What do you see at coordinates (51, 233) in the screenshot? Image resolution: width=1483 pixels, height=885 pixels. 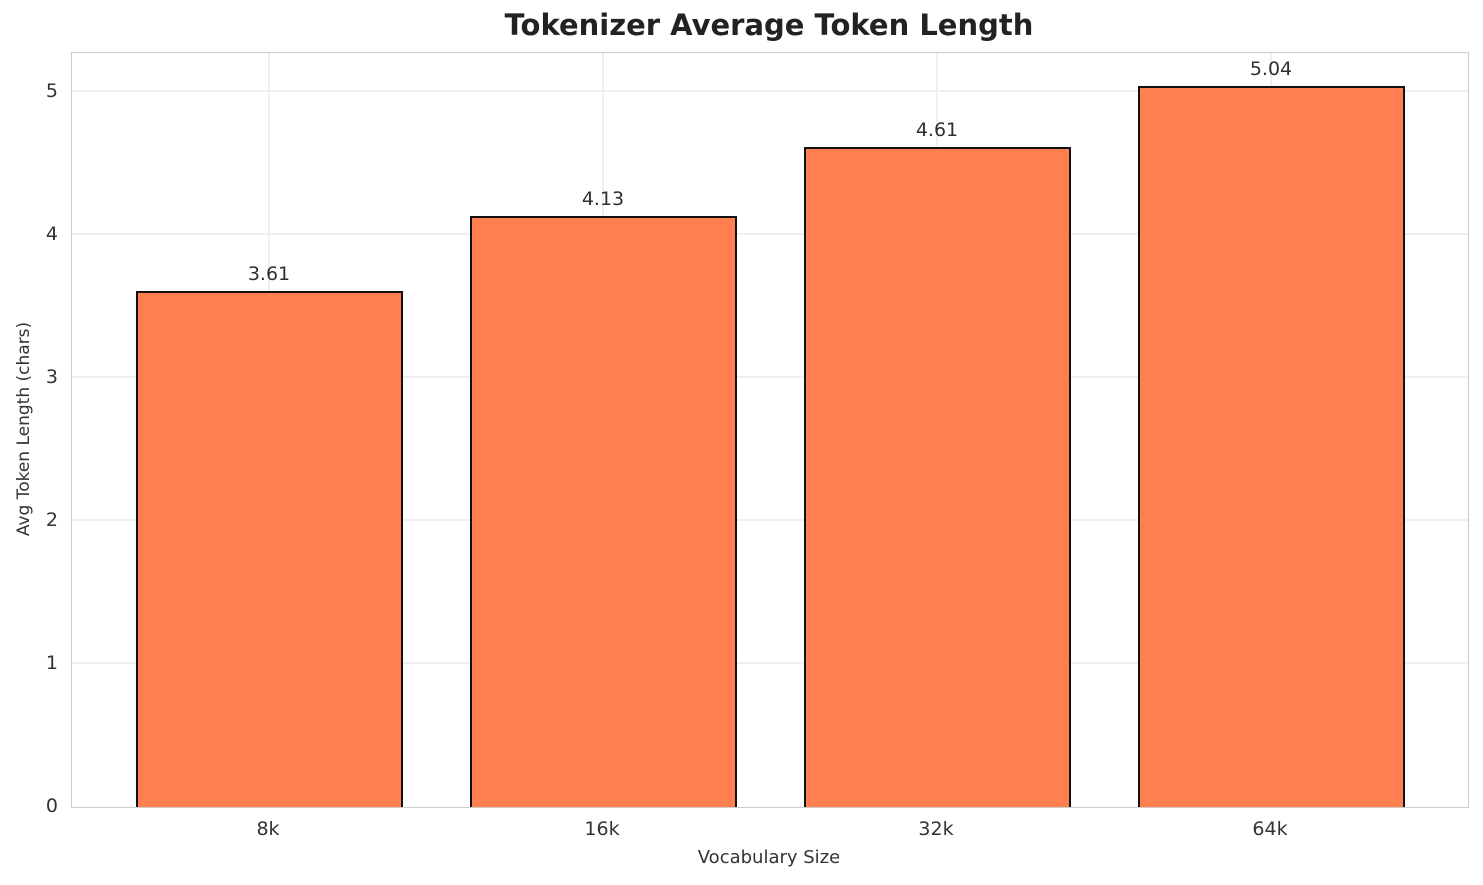 I see `y-tick-label: 4` at bounding box center [51, 233].